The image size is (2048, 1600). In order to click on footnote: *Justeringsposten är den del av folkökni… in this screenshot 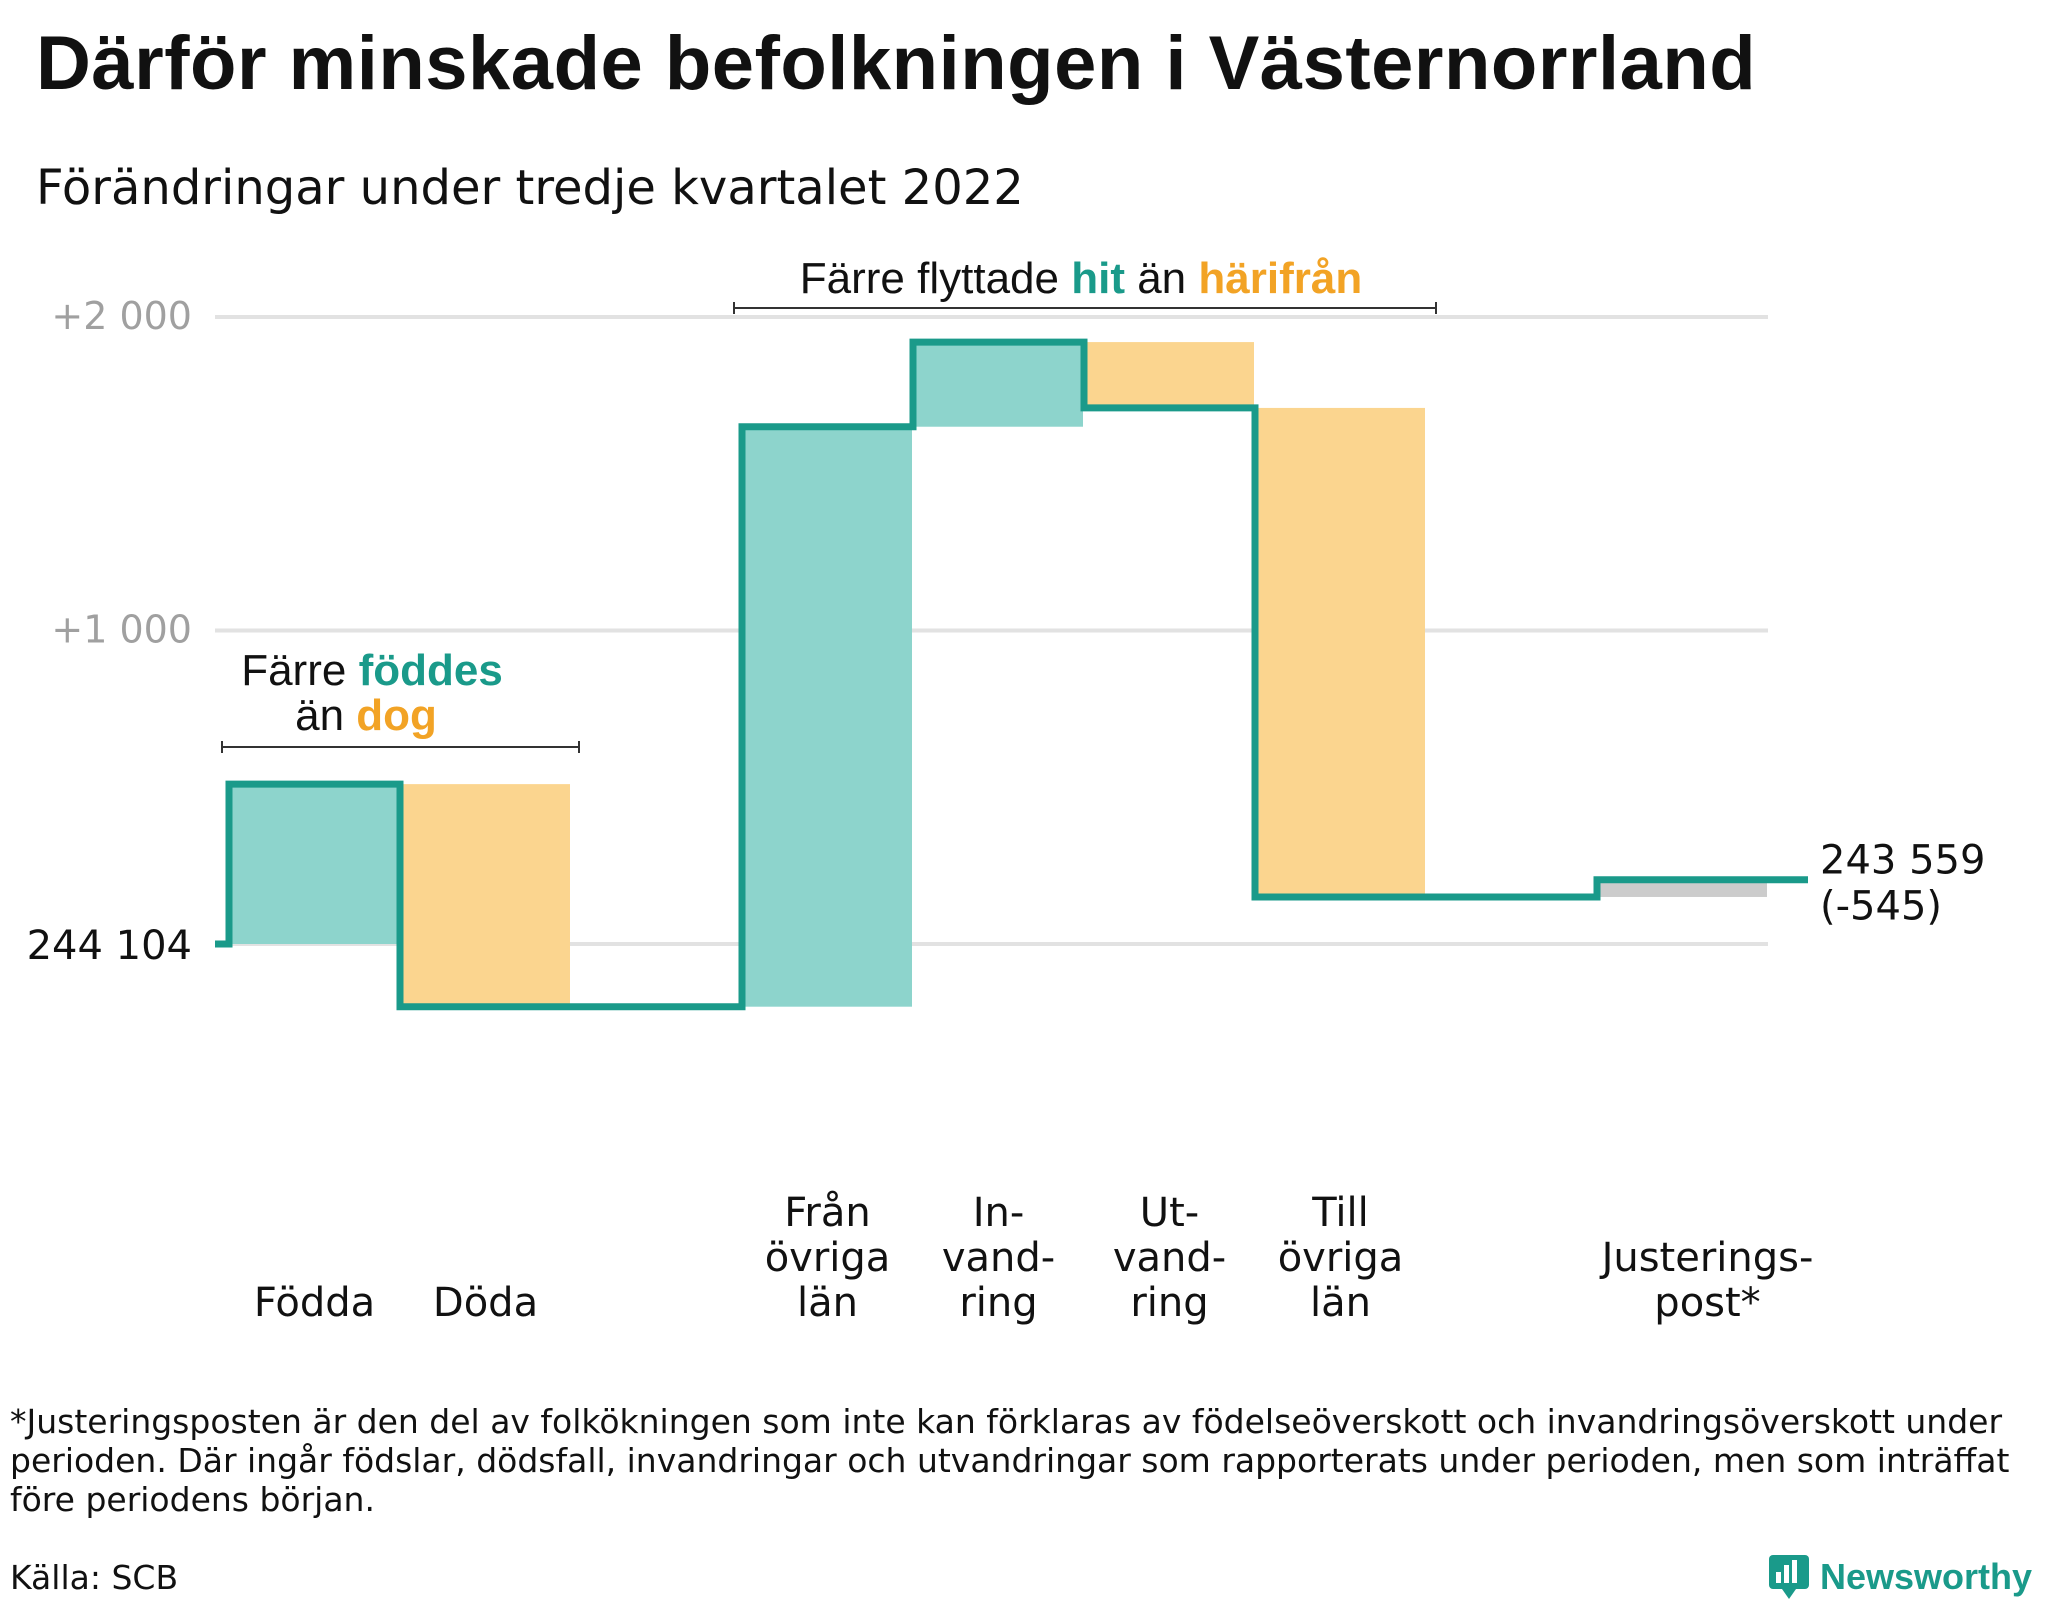, I will do `click(1010, 1460)`.